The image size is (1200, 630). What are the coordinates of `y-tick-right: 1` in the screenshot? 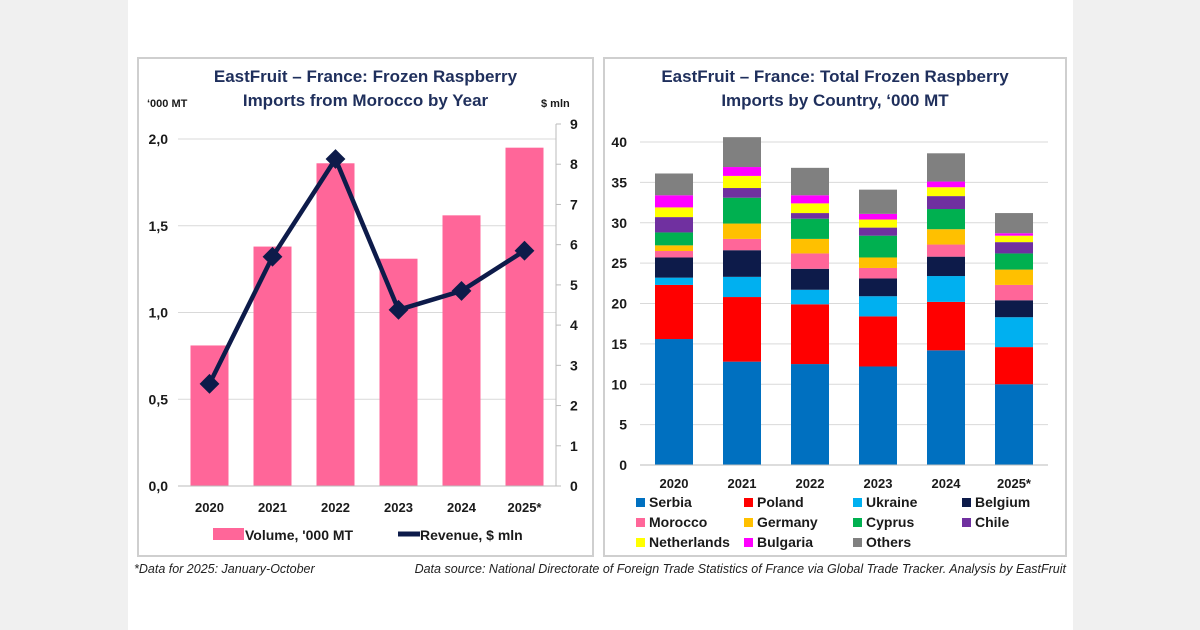 It's located at (574, 446).